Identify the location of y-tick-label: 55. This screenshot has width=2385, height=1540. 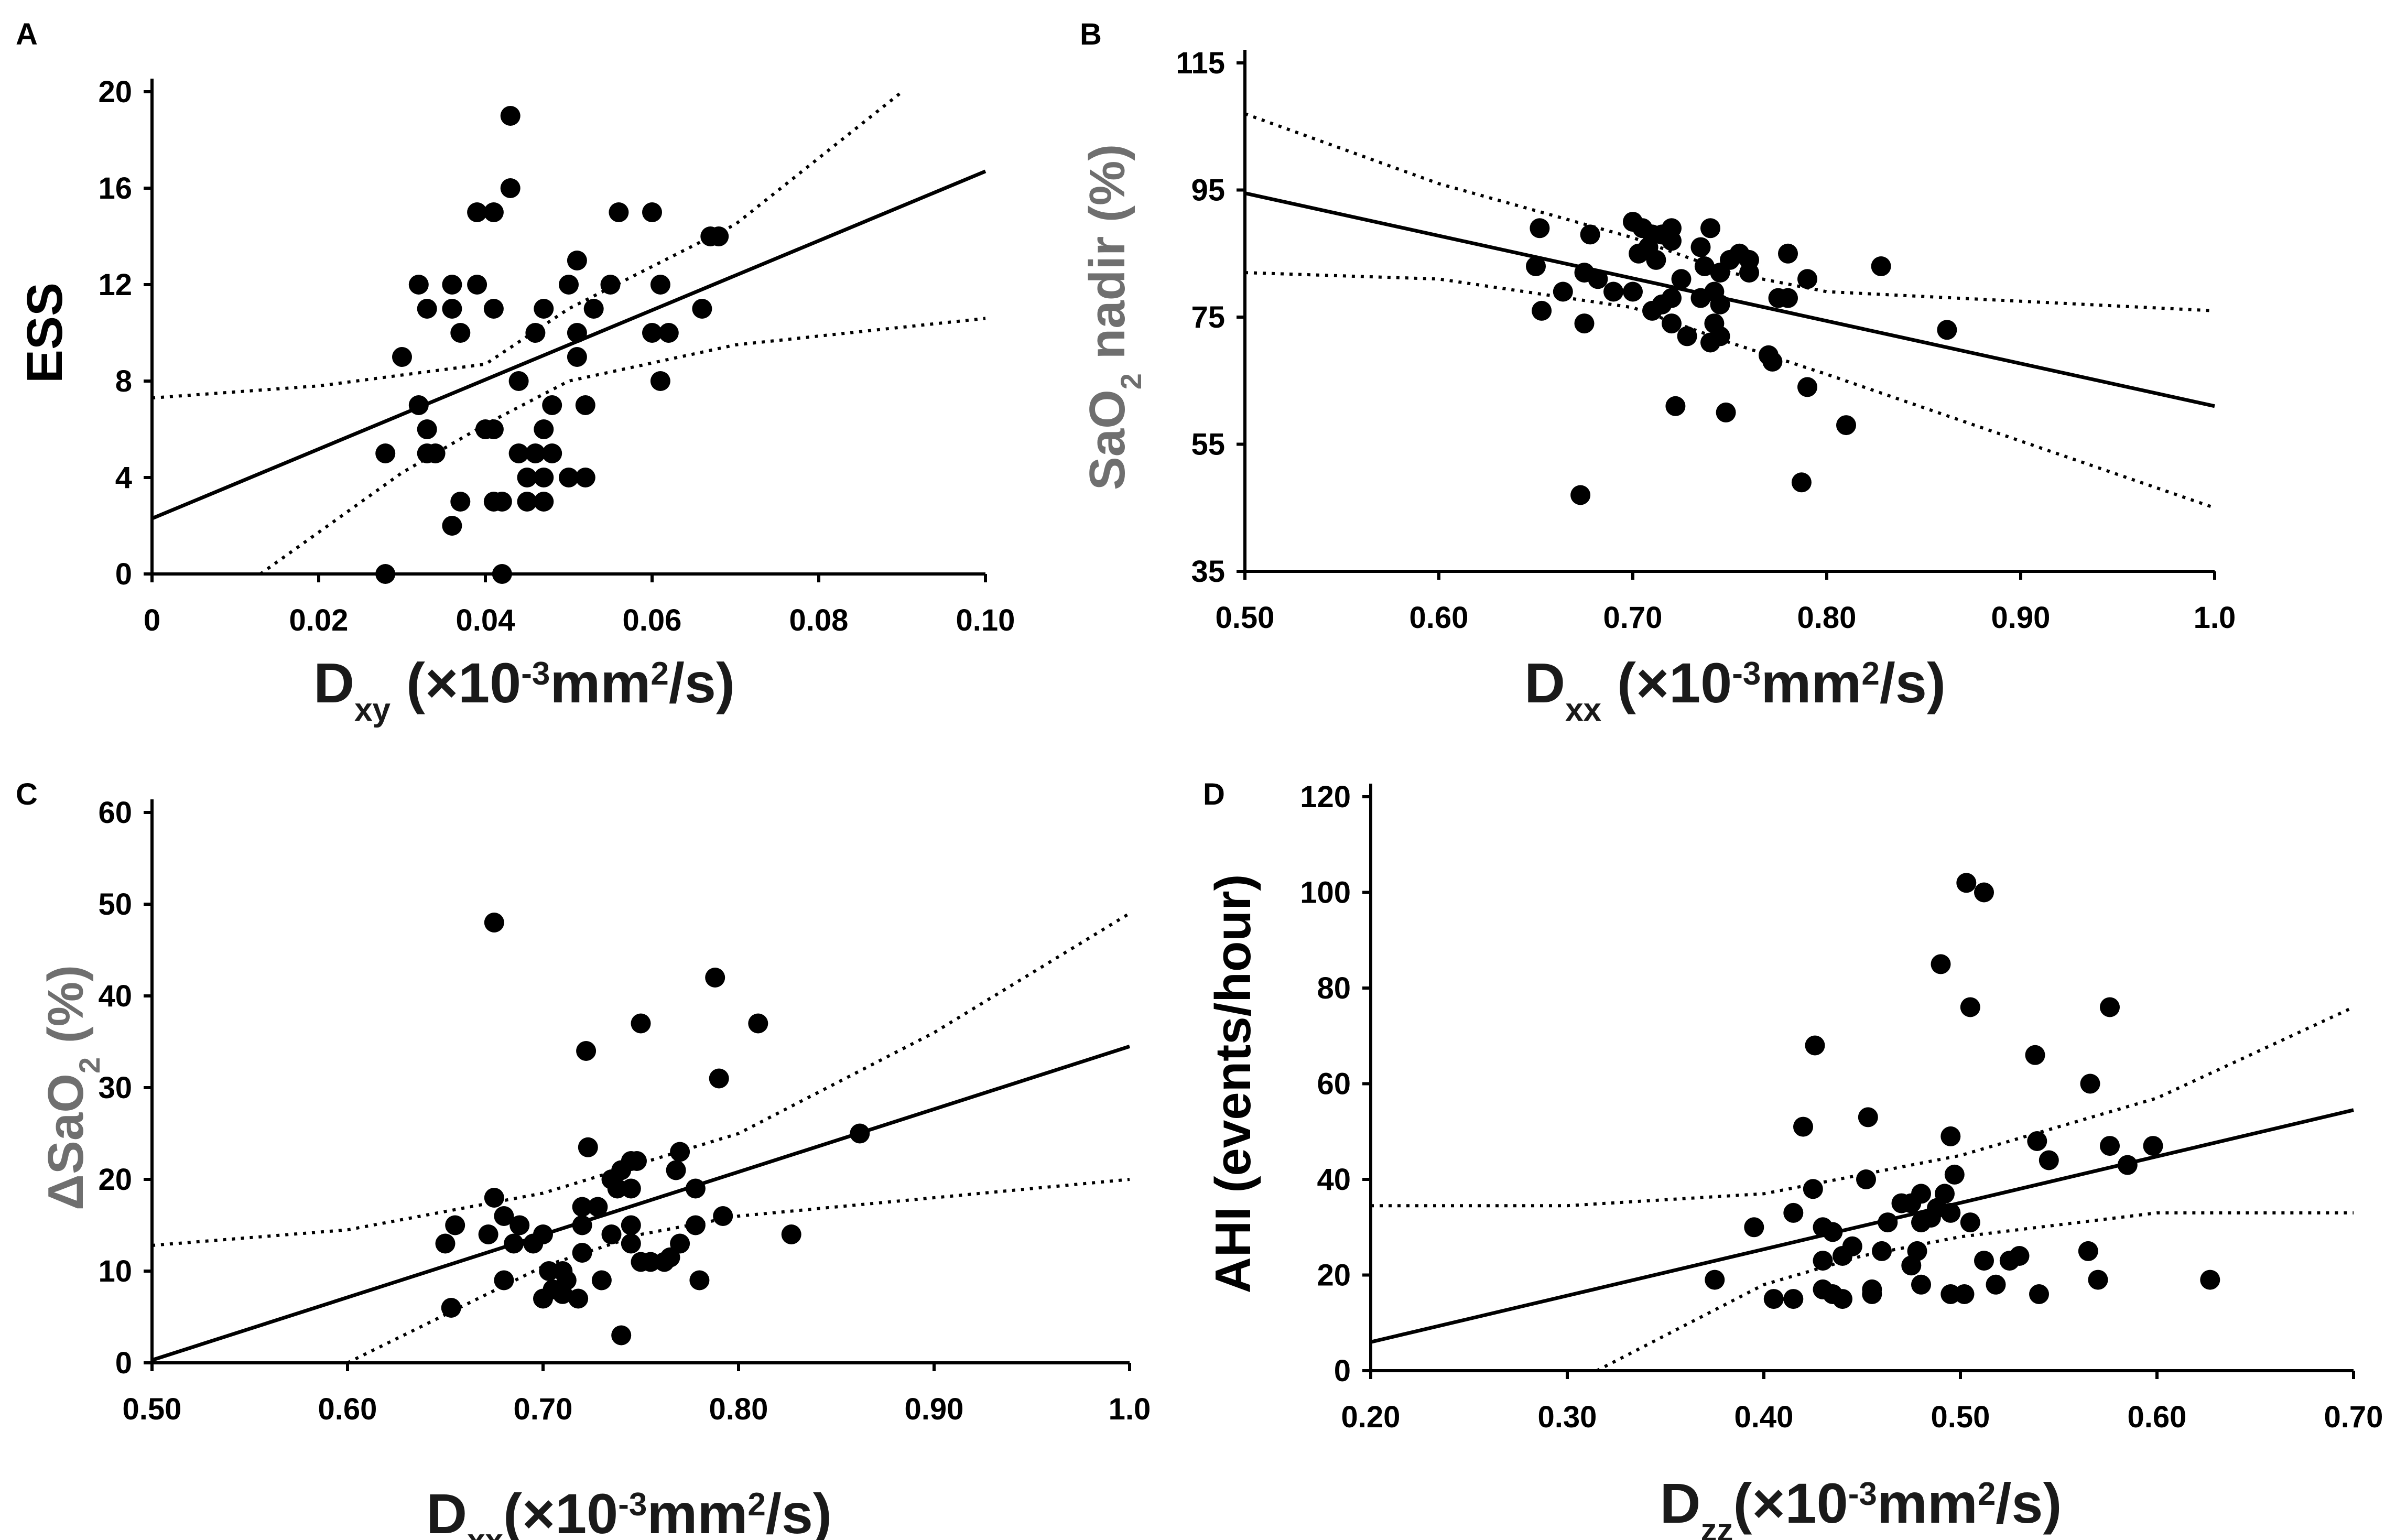
(1208, 445).